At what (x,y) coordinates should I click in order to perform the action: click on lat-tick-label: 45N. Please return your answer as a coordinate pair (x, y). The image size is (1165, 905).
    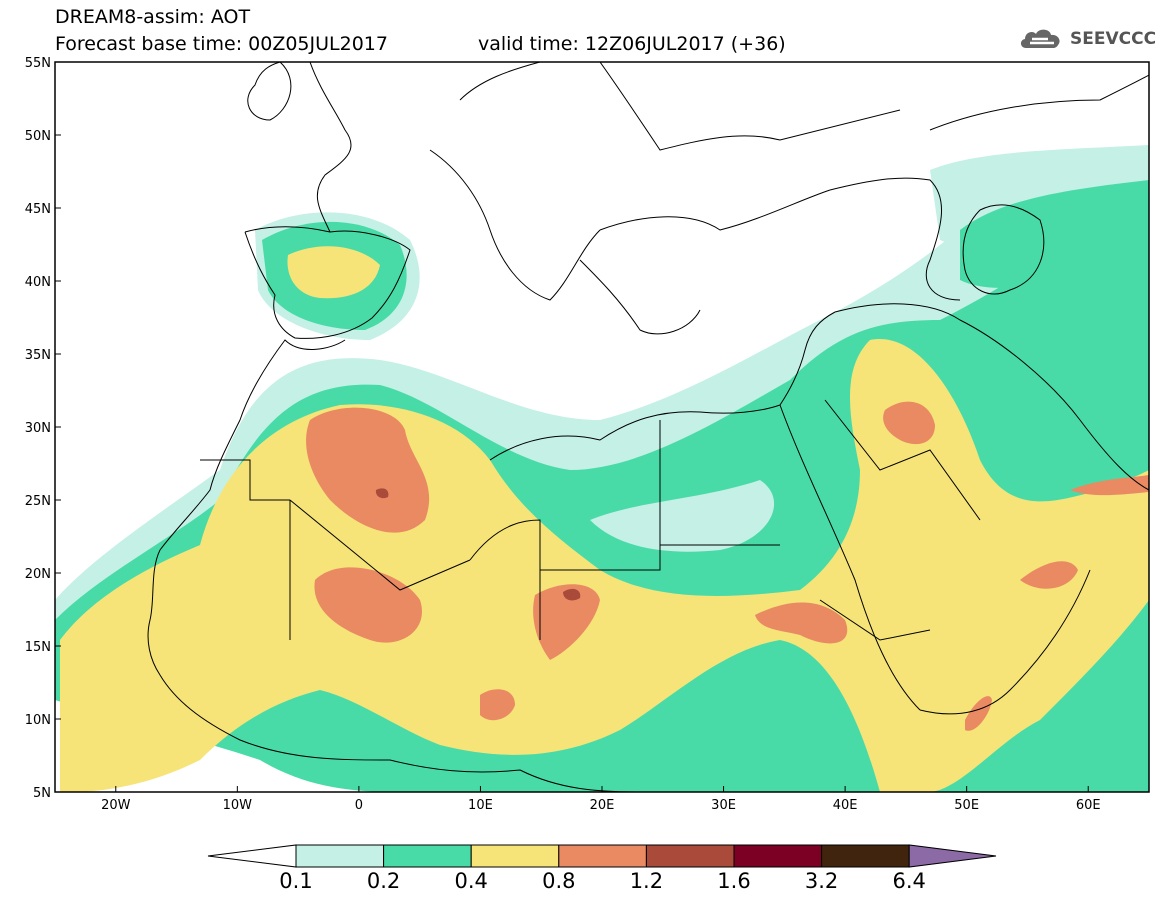
    Looking at the image, I should click on (38, 209).